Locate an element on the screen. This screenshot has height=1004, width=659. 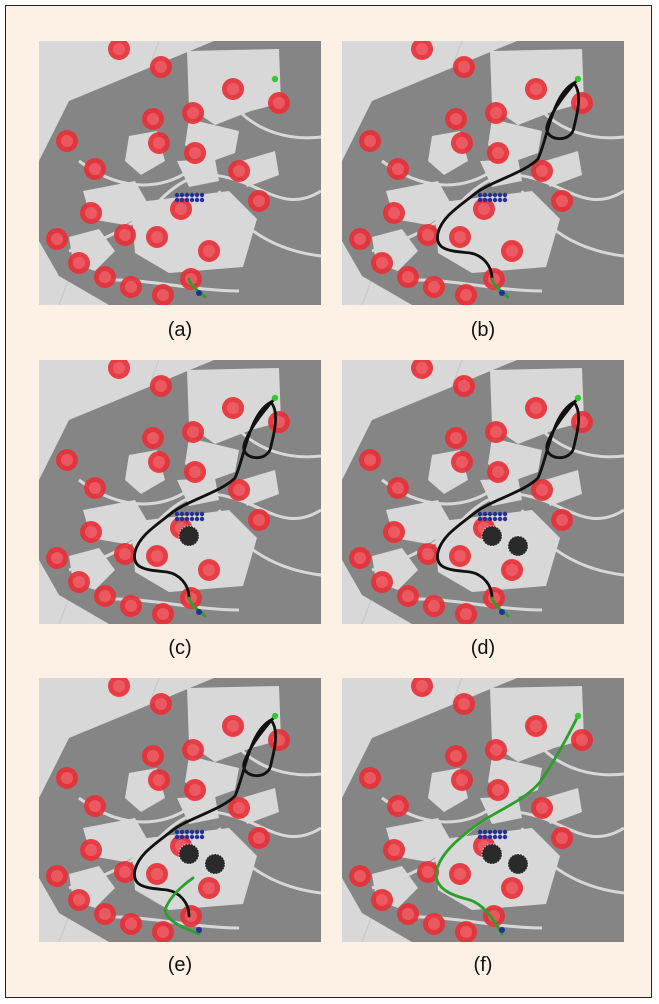
obstacle-cluster-texture is located at coordinates (189, 854).